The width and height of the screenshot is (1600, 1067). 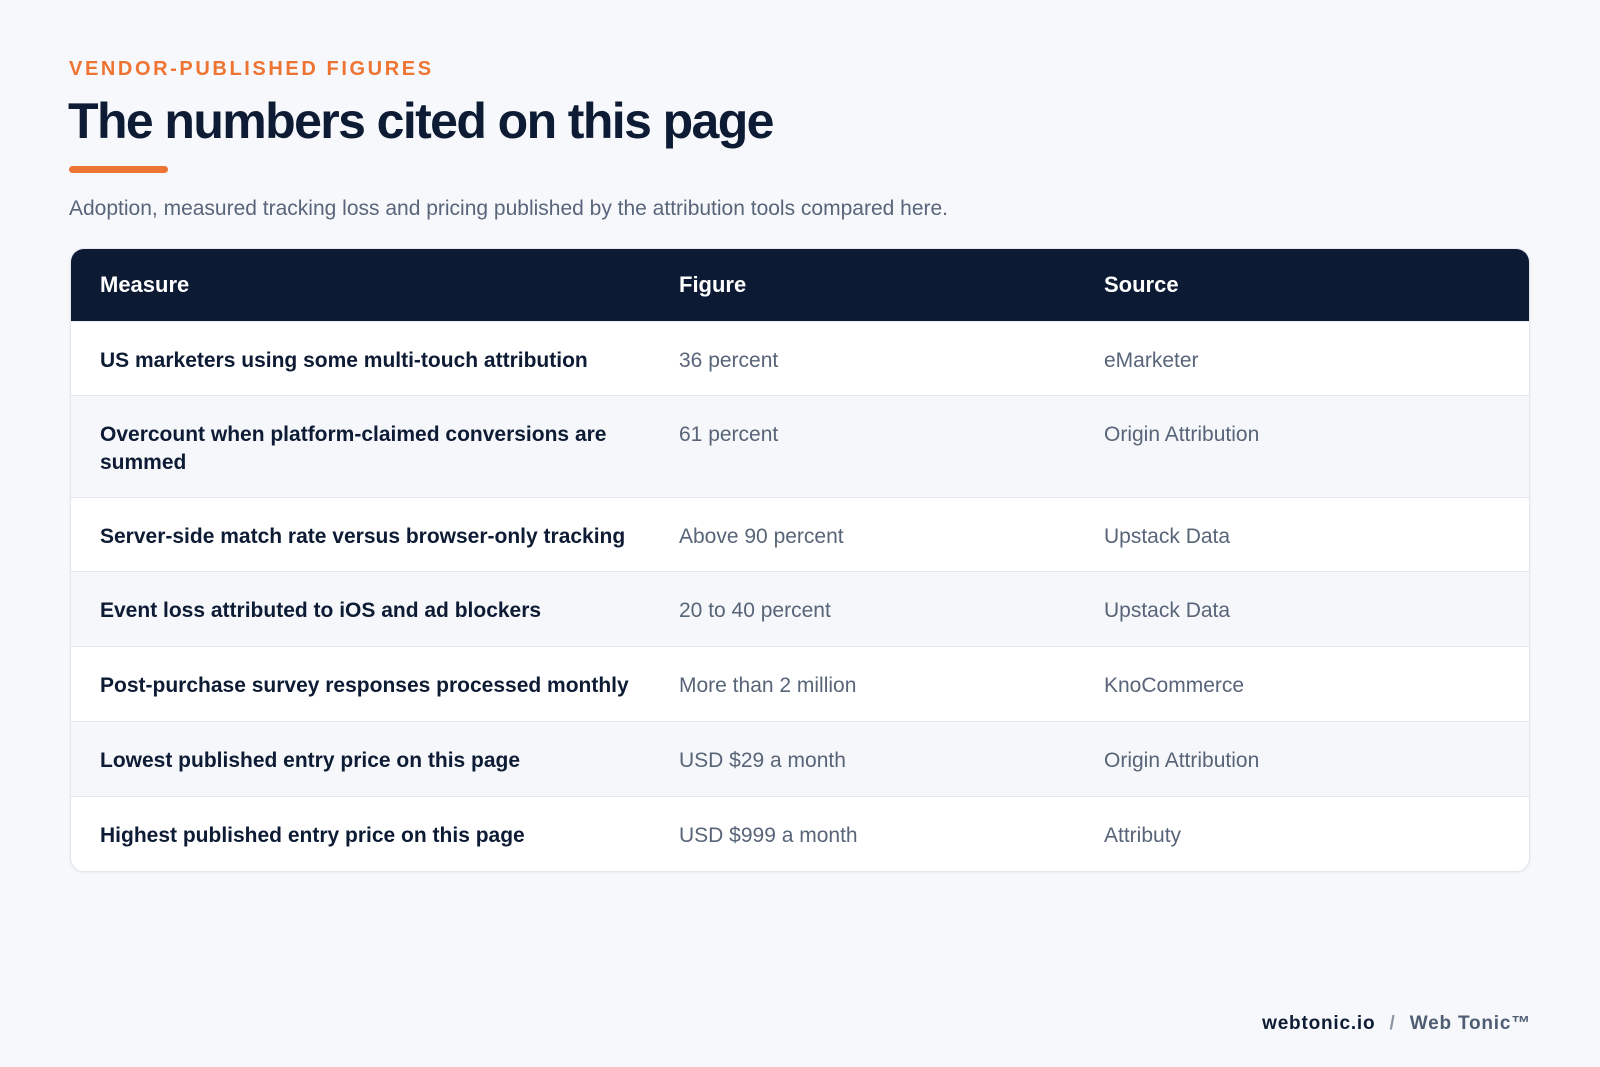 I want to click on cell-figure: USD $999 a month, so click(x=768, y=835).